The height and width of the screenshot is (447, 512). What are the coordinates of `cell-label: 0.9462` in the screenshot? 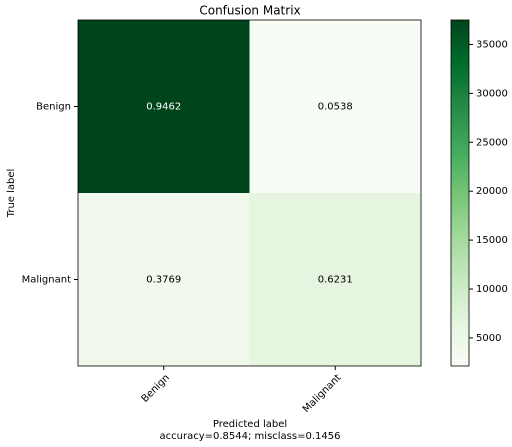 It's located at (163, 107).